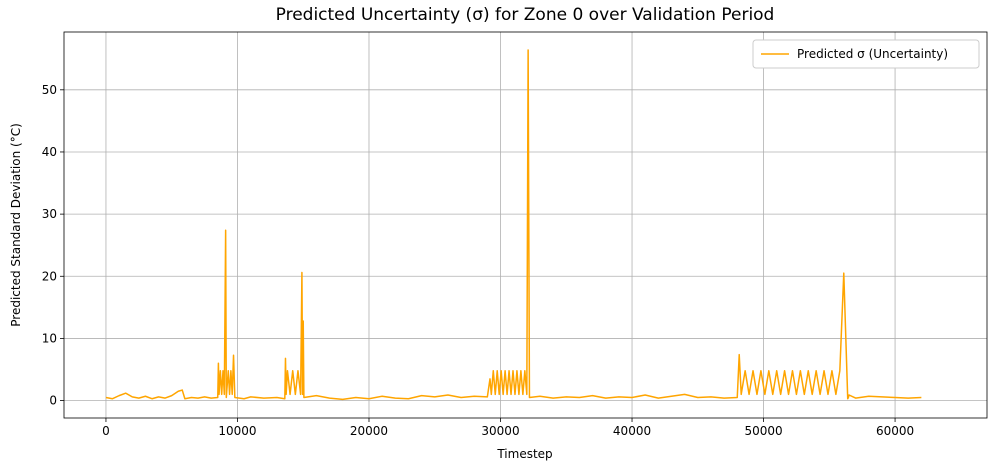  I want to click on y-tick-label: 20, so click(49, 276).